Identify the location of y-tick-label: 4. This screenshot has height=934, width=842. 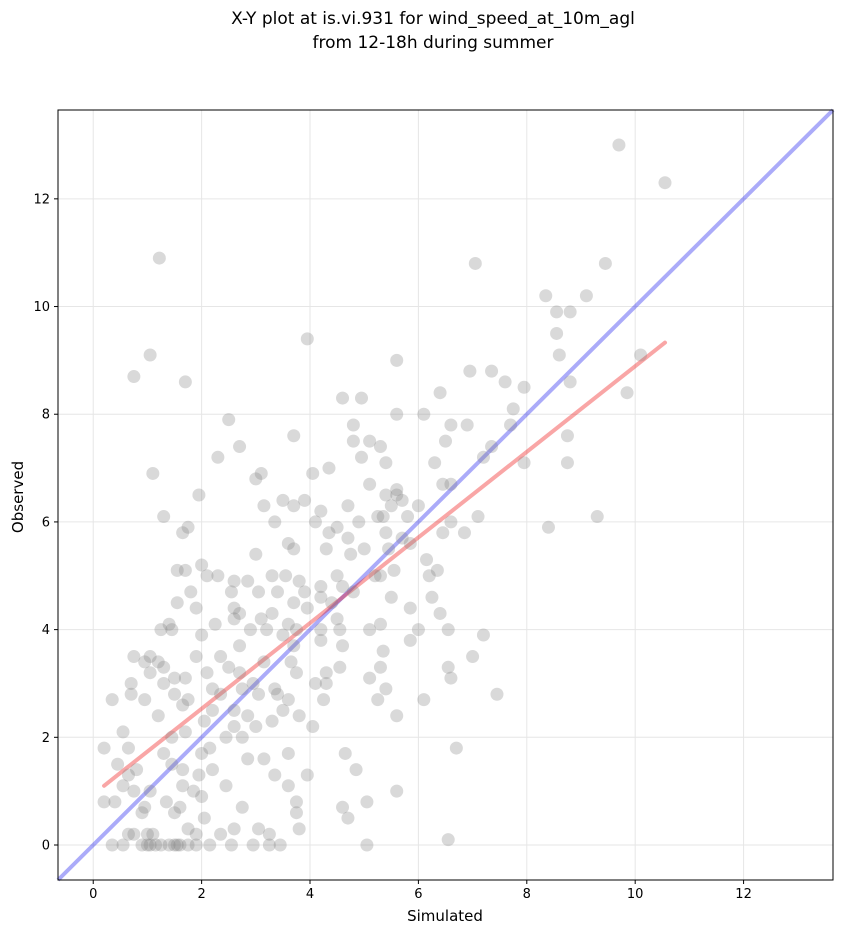
(46, 630).